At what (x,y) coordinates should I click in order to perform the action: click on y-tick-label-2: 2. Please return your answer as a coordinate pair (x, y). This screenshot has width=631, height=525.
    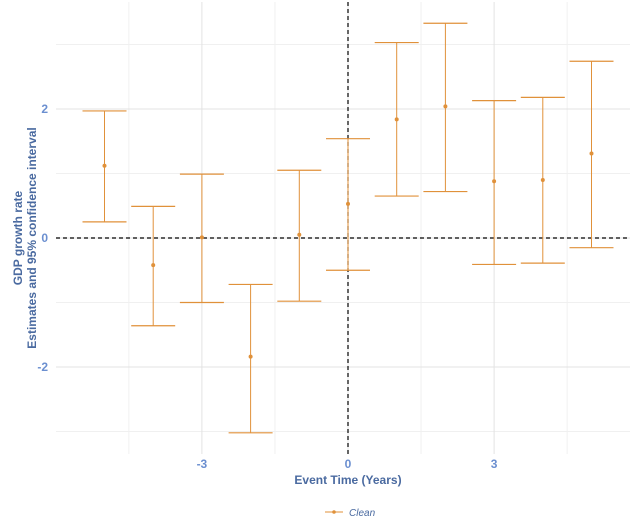
    Looking at the image, I should click on (44, 109).